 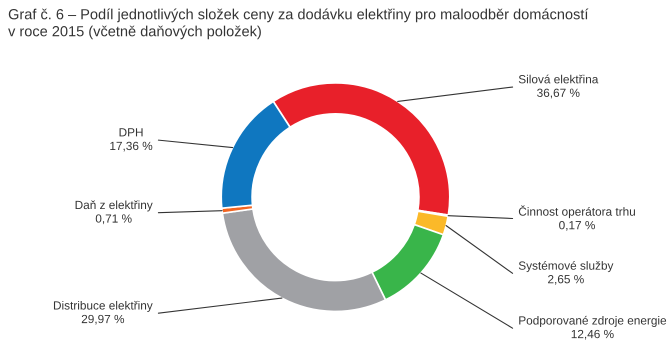 What do you see at coordinates (558, 79) in the screenshot?
I see `slice-label: Silová elektřina` at bounding box center [558, 79].